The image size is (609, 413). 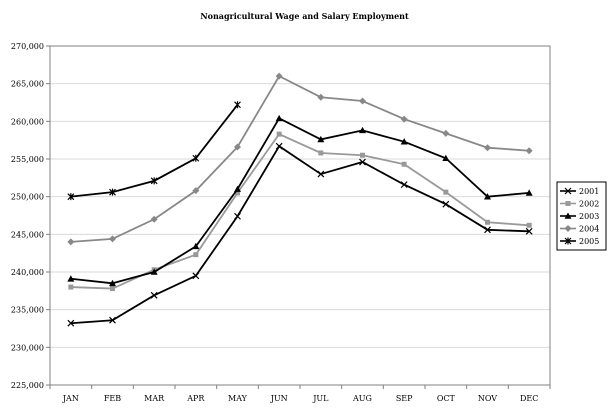 I want to click on y-tick-label: 225,000, so click(x=27, y=385).